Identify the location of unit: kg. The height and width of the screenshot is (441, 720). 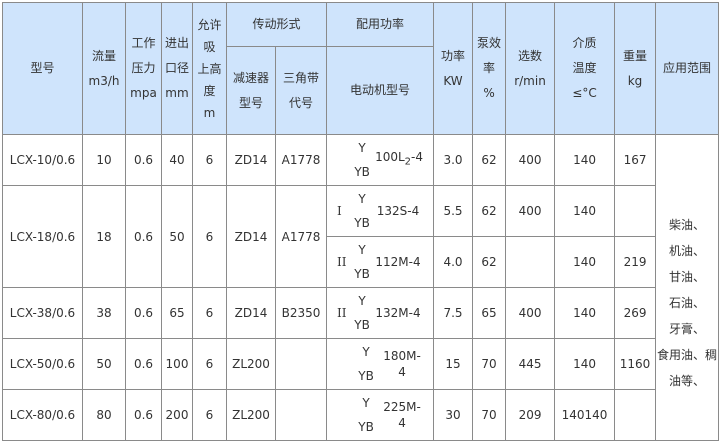
(635, 80).